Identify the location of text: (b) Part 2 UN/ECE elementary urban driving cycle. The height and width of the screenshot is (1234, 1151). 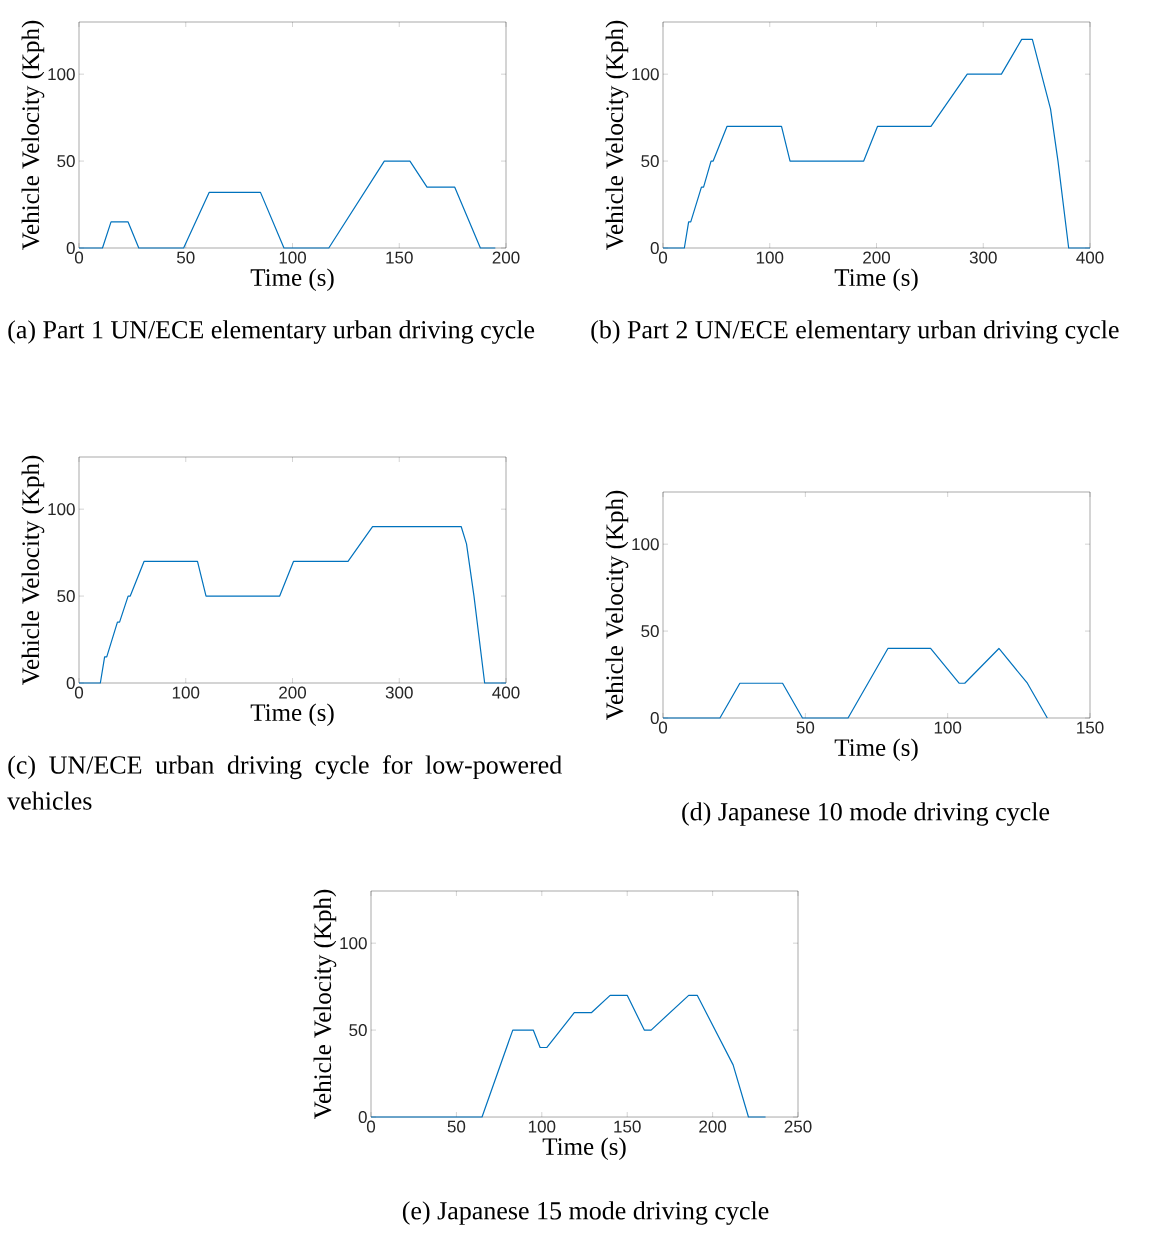
(855, 332).